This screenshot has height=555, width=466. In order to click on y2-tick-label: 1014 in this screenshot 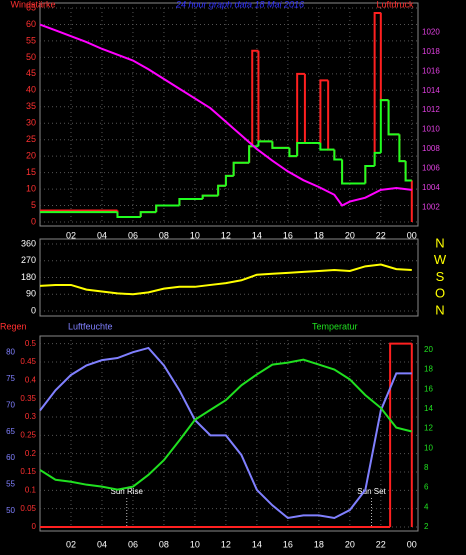, I will do `click(431, 90)`.